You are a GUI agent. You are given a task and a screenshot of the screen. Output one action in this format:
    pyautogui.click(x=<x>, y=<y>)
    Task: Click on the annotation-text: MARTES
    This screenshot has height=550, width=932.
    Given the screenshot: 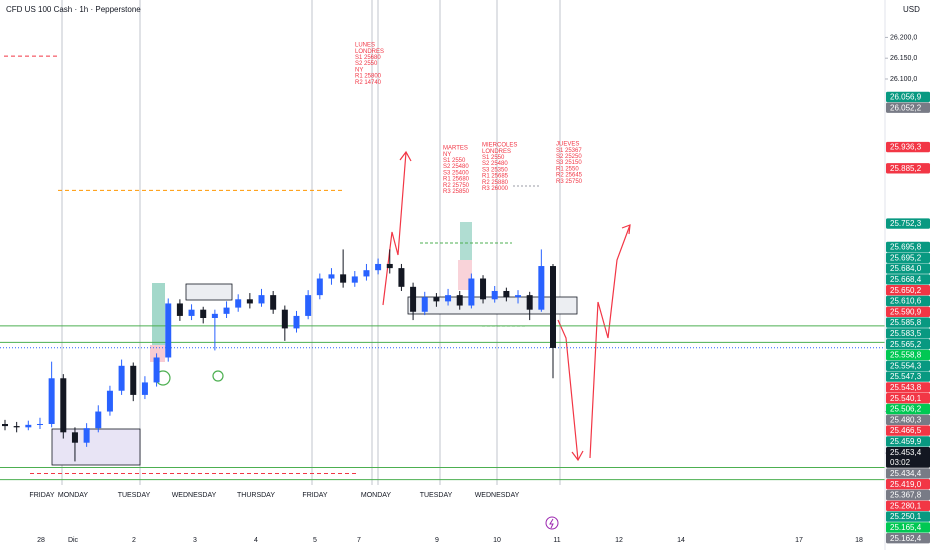 What is the action you would take?
    pyautogui.click(x=455, y=149)
    